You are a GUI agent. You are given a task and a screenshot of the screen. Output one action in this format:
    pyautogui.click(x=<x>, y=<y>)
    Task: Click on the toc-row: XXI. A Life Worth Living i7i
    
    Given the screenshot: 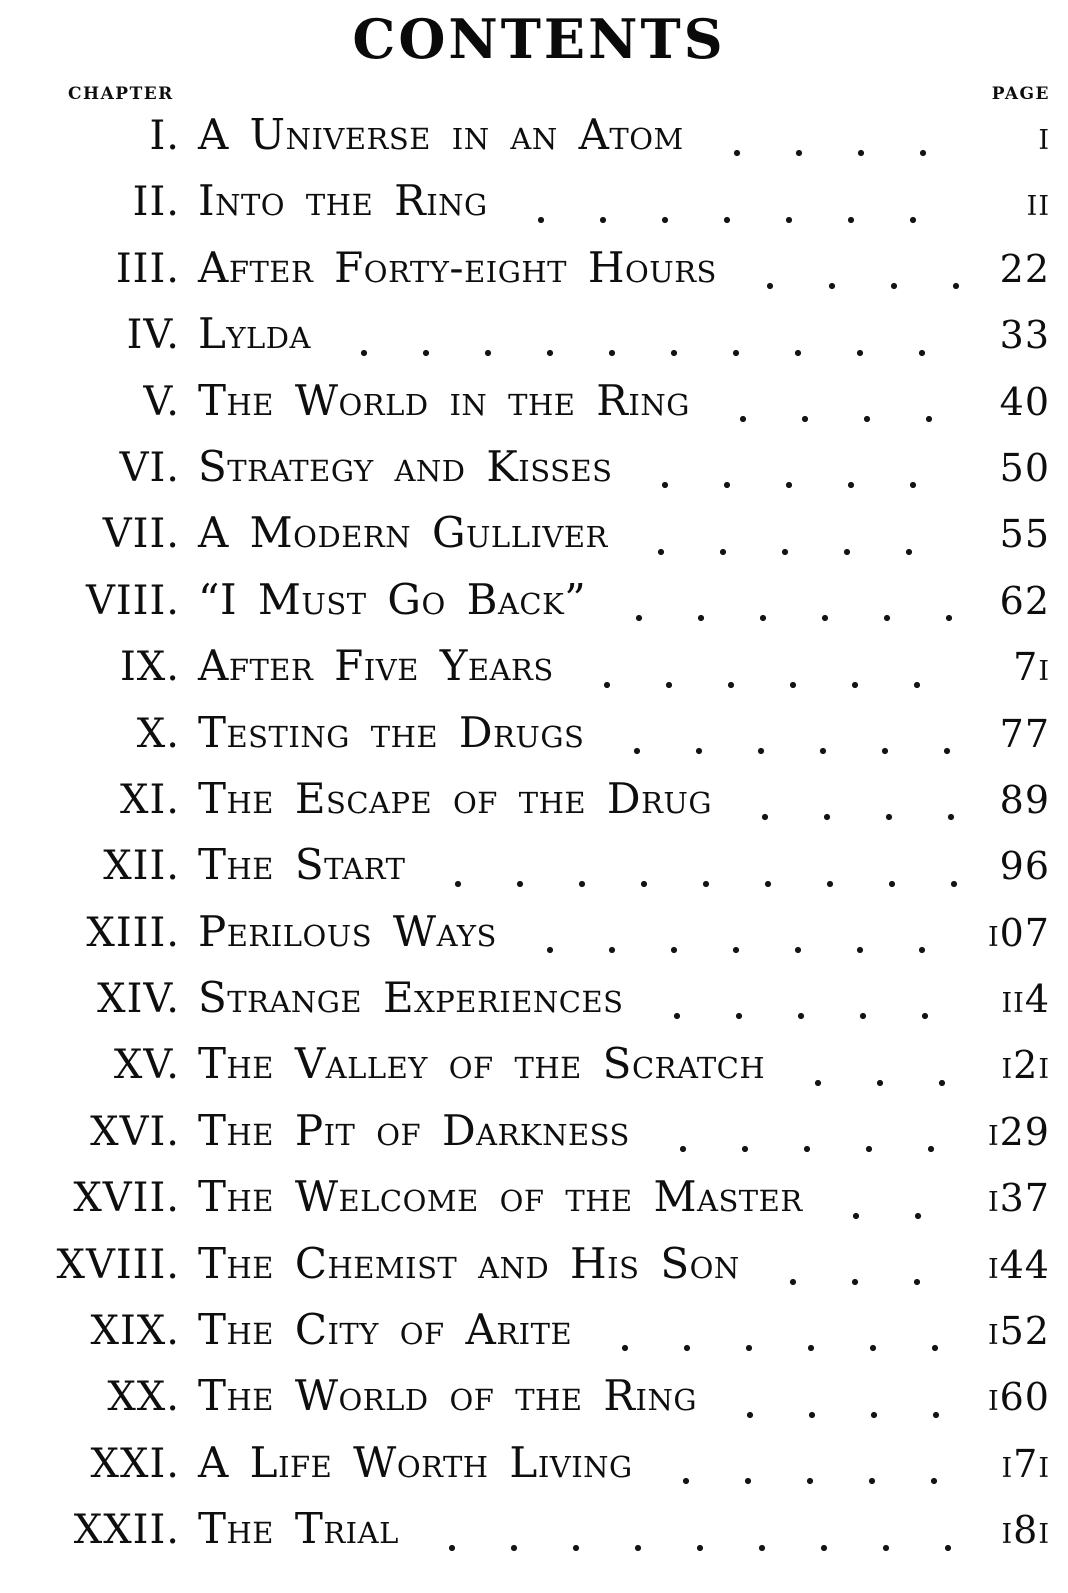 What is the action you would take?
    pyautogui.click(x=539, y=1471)
    